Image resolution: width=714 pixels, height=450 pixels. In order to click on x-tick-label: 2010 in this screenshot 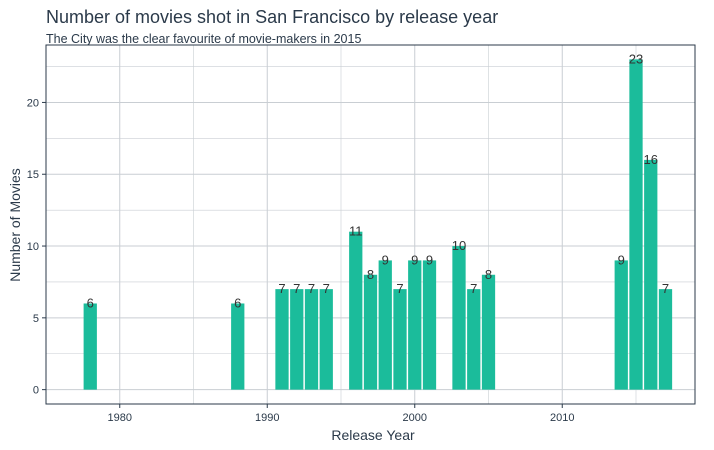, I will do `click(562, 418)`.